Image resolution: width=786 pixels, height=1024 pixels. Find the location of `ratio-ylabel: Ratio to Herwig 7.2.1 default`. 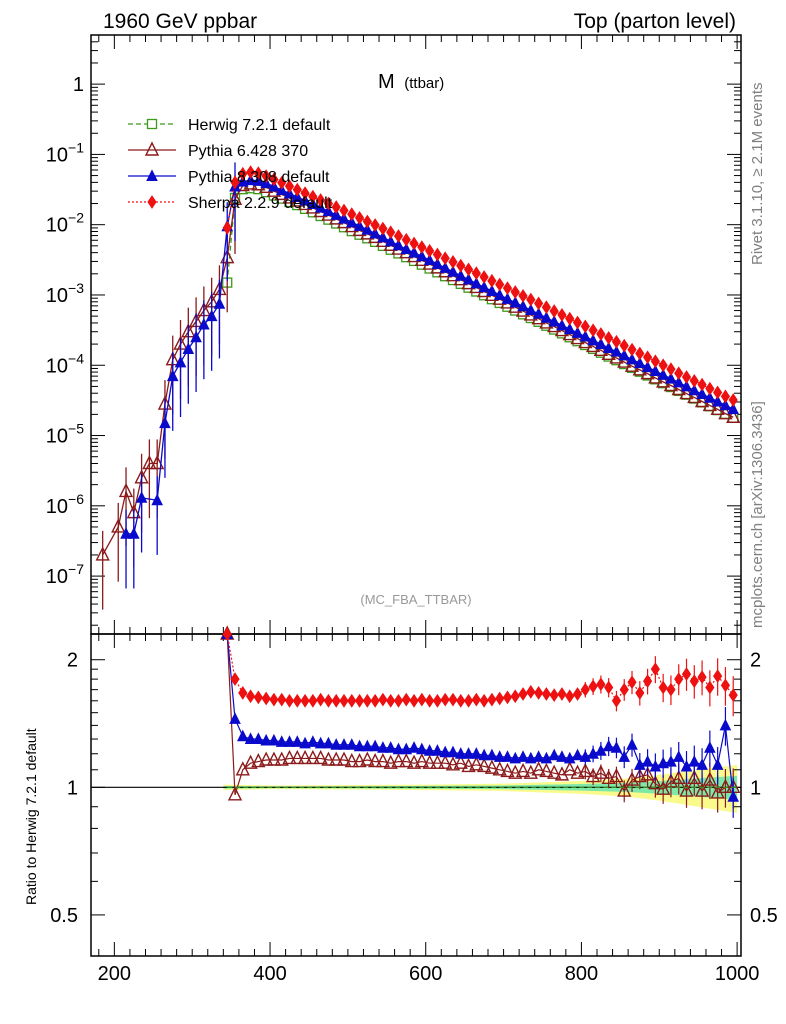

ratio-ylabel: Ratio to Herwig 7.2.1 default is located at coordinates (31, 816).